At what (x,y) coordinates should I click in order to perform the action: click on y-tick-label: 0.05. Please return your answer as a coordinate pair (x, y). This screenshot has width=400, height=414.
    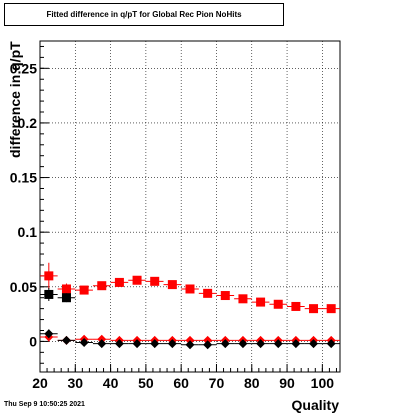
    Looking at the image, I should click on (23, 287).